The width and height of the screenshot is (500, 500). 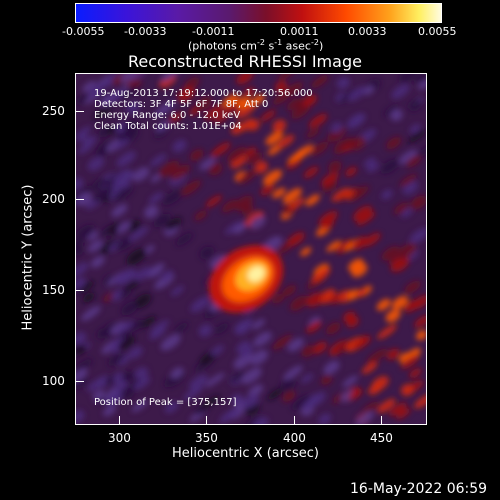 What do you see at coordinates (165, 402) in the screenshot?
I see `peak-position-text: Position of Peak = [375,157]` at bounding box center [165, 402].